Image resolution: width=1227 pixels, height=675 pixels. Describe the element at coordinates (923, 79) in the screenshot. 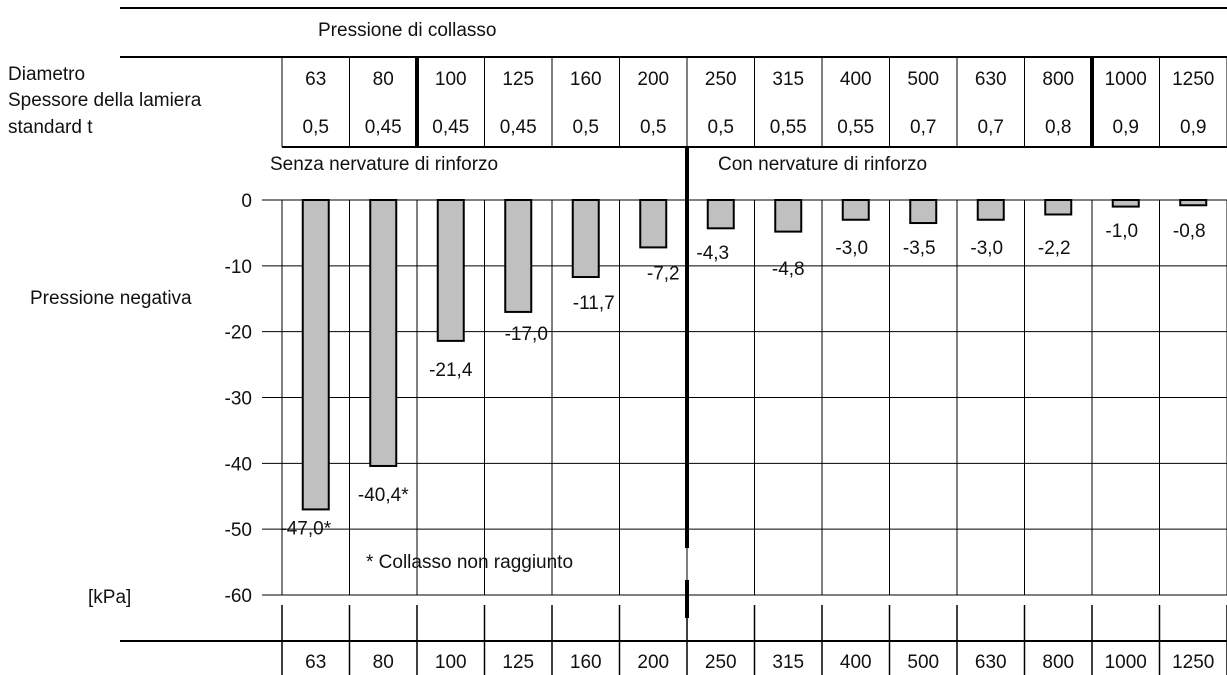

I see `diameter-value: 500` at that location.